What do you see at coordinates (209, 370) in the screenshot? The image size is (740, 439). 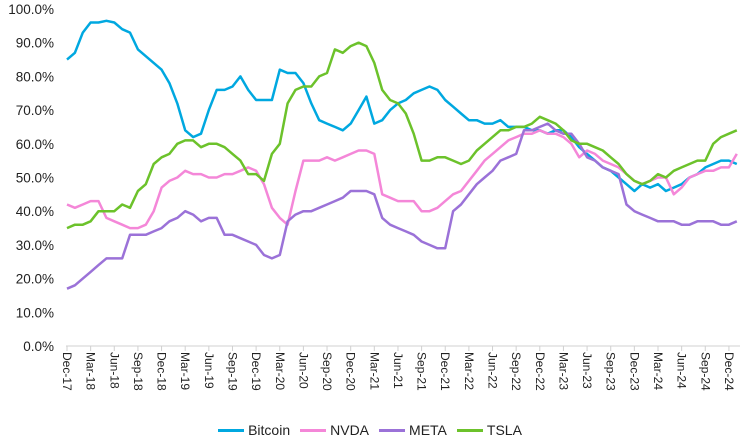 I see `x-tick-label: Jun-19` at bounding box center [209, 370].